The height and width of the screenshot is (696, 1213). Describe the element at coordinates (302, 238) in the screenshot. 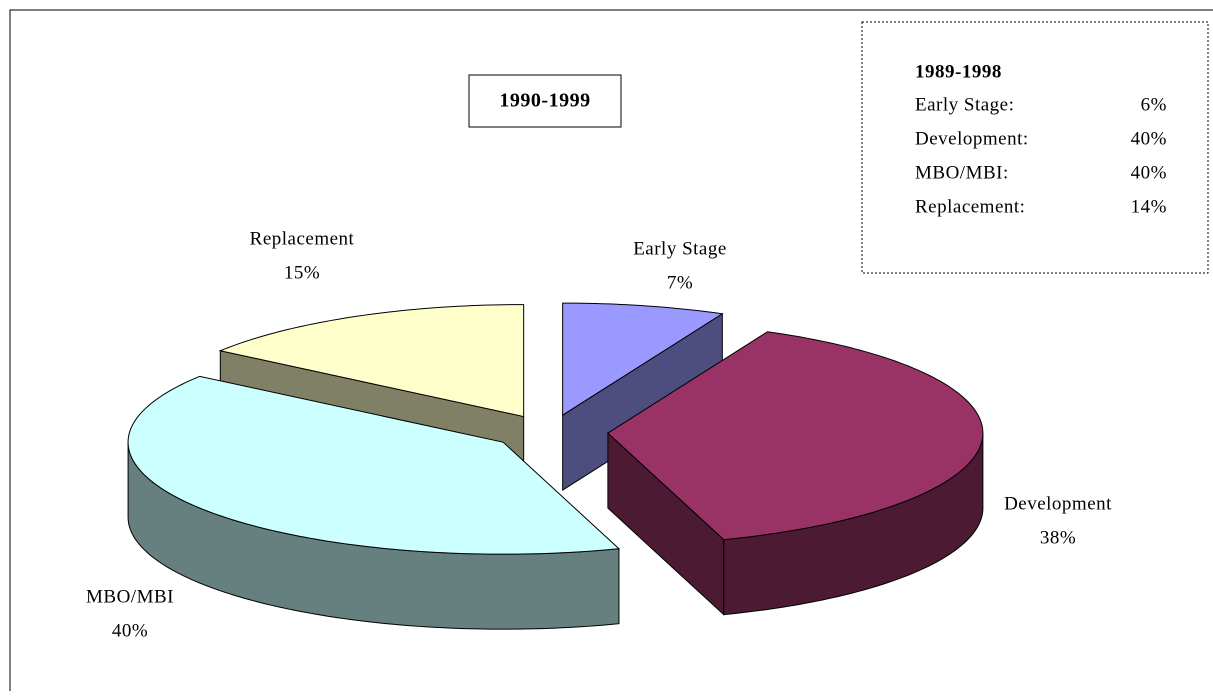

I see `slice-label: Replacement` at that location.